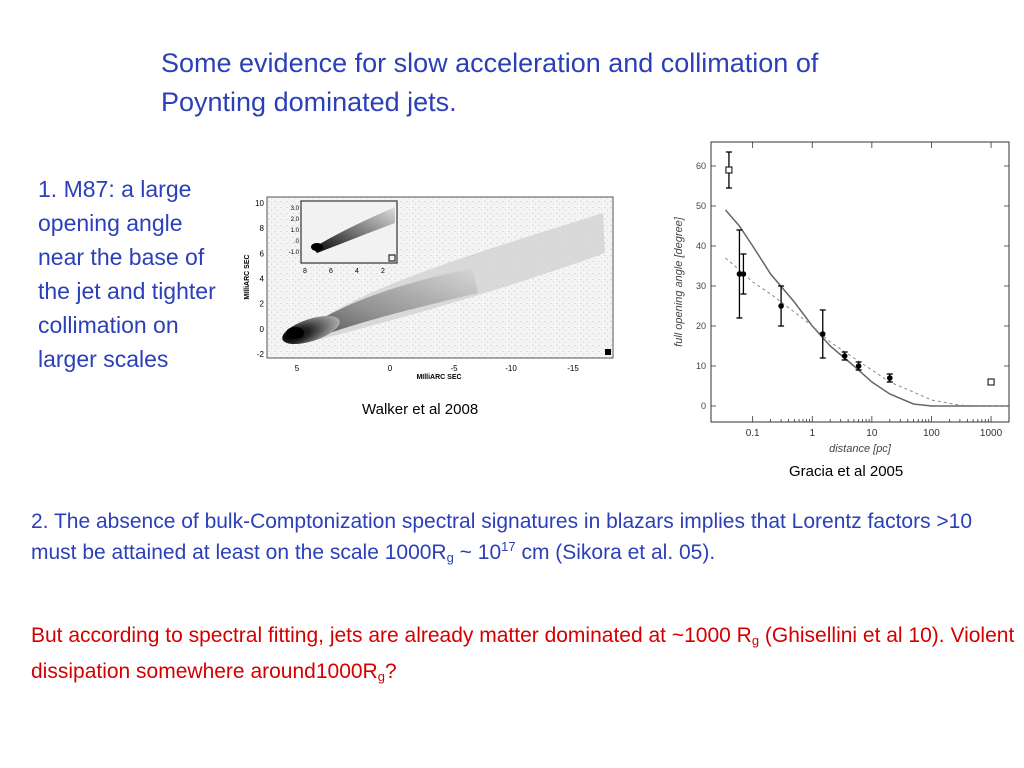 This screenshot has height=768, width=1024. I want to click on y-tick-label: 40, so click(701, 246).